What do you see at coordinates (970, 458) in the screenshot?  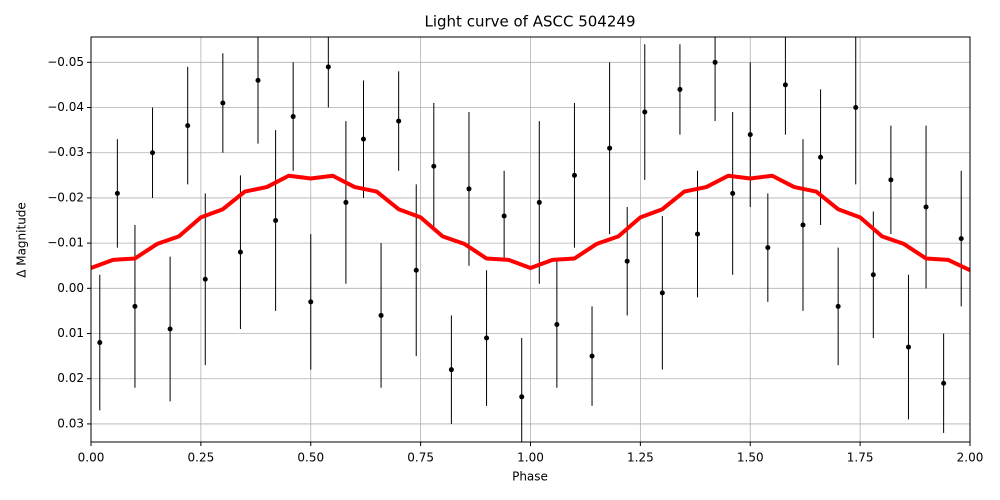 I see `x-tick-label: 2.00` at bounding box center [970, 458].